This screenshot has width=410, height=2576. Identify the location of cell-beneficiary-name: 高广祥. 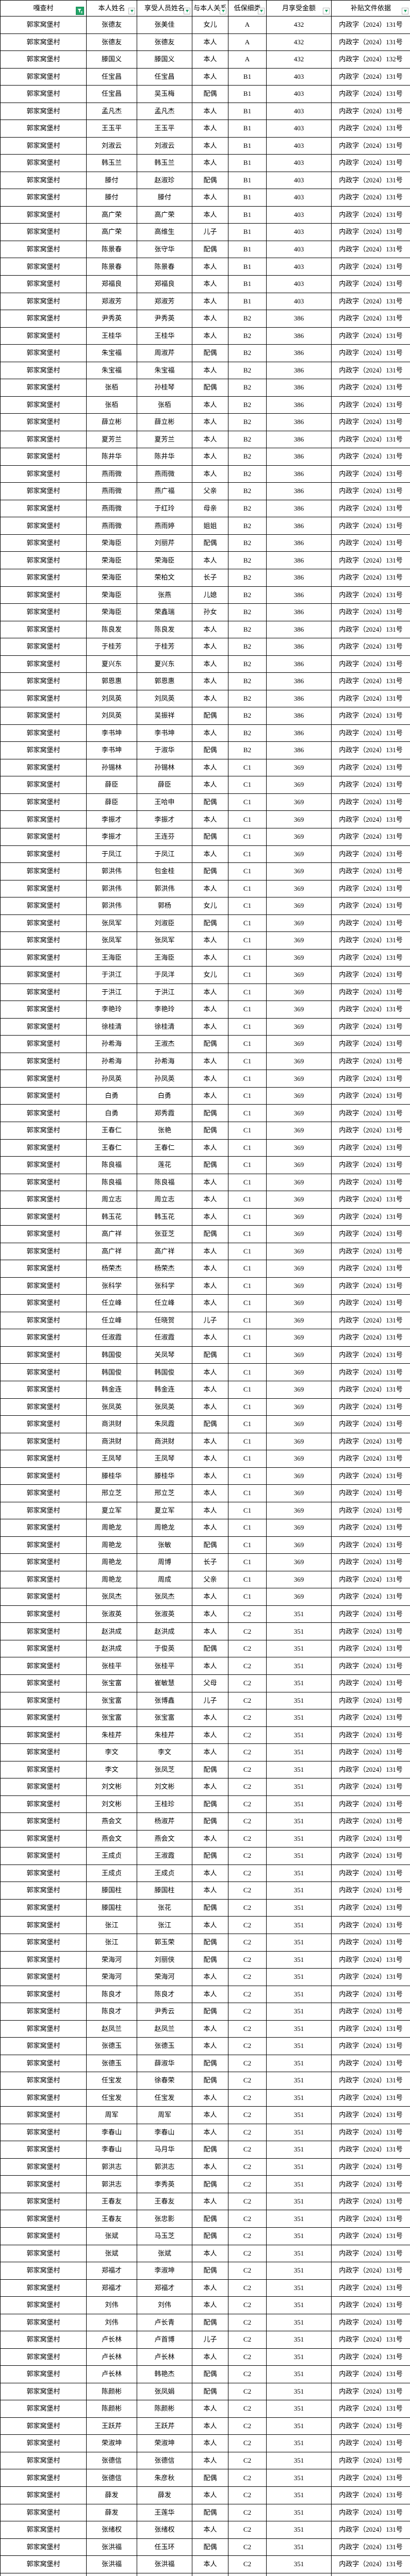
(164, 1252).